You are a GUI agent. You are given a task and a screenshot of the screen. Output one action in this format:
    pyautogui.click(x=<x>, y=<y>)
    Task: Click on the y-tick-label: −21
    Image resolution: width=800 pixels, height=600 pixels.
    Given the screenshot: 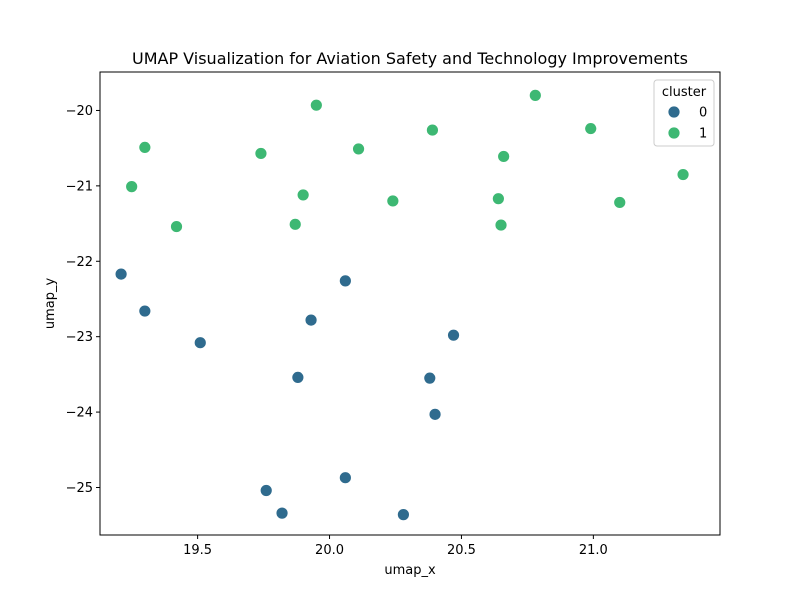 What is the action you would take?
    pyautogui.click(x=79, y=186)
    